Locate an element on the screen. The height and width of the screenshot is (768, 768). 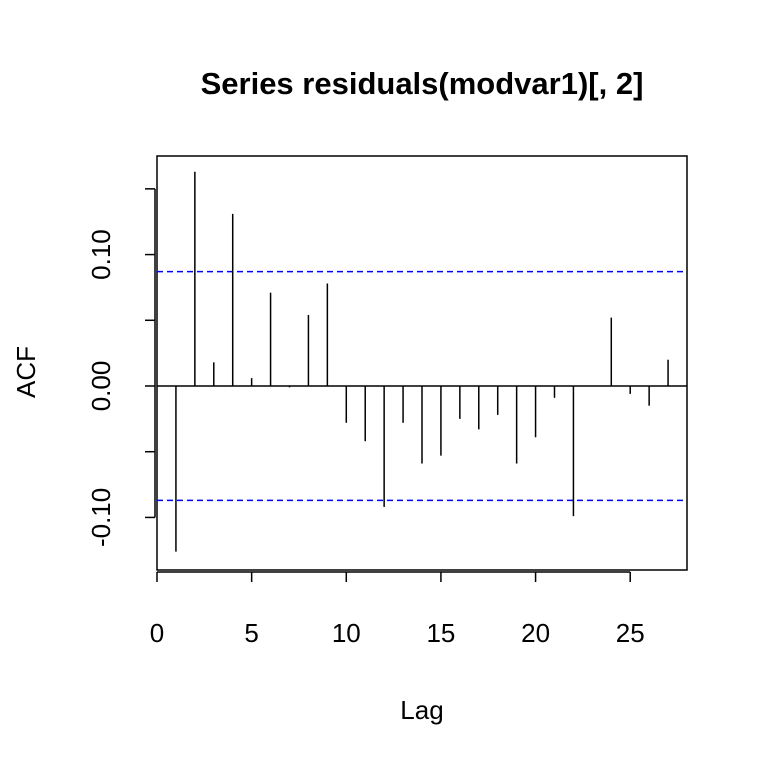
y-axis: -0.10 0.00 0.10 is located at coordinates (121, 367).